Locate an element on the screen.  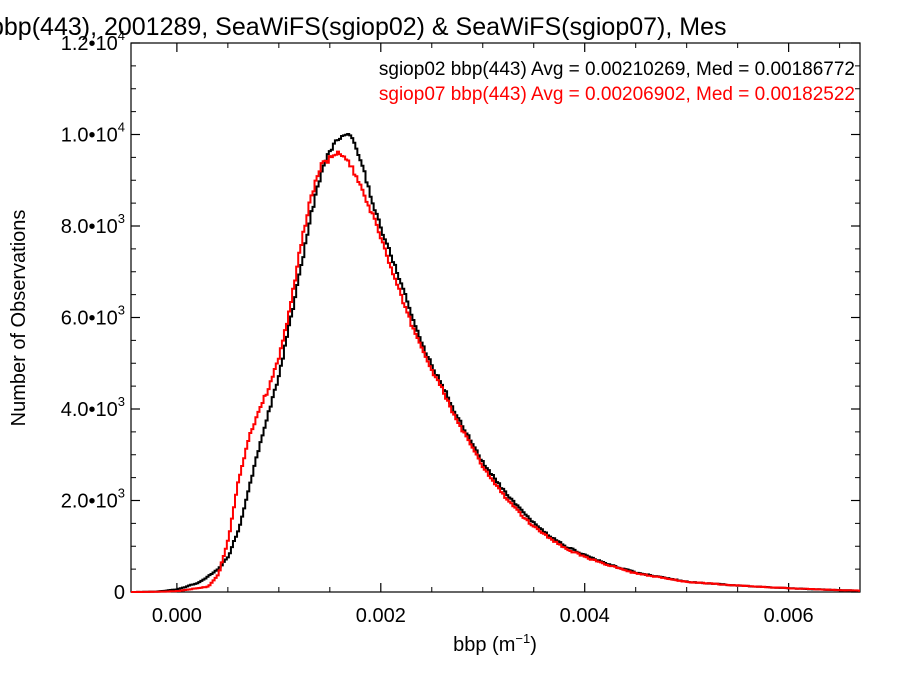
y-tick-label: 8.0•103 is located at coordinates (93, 224).